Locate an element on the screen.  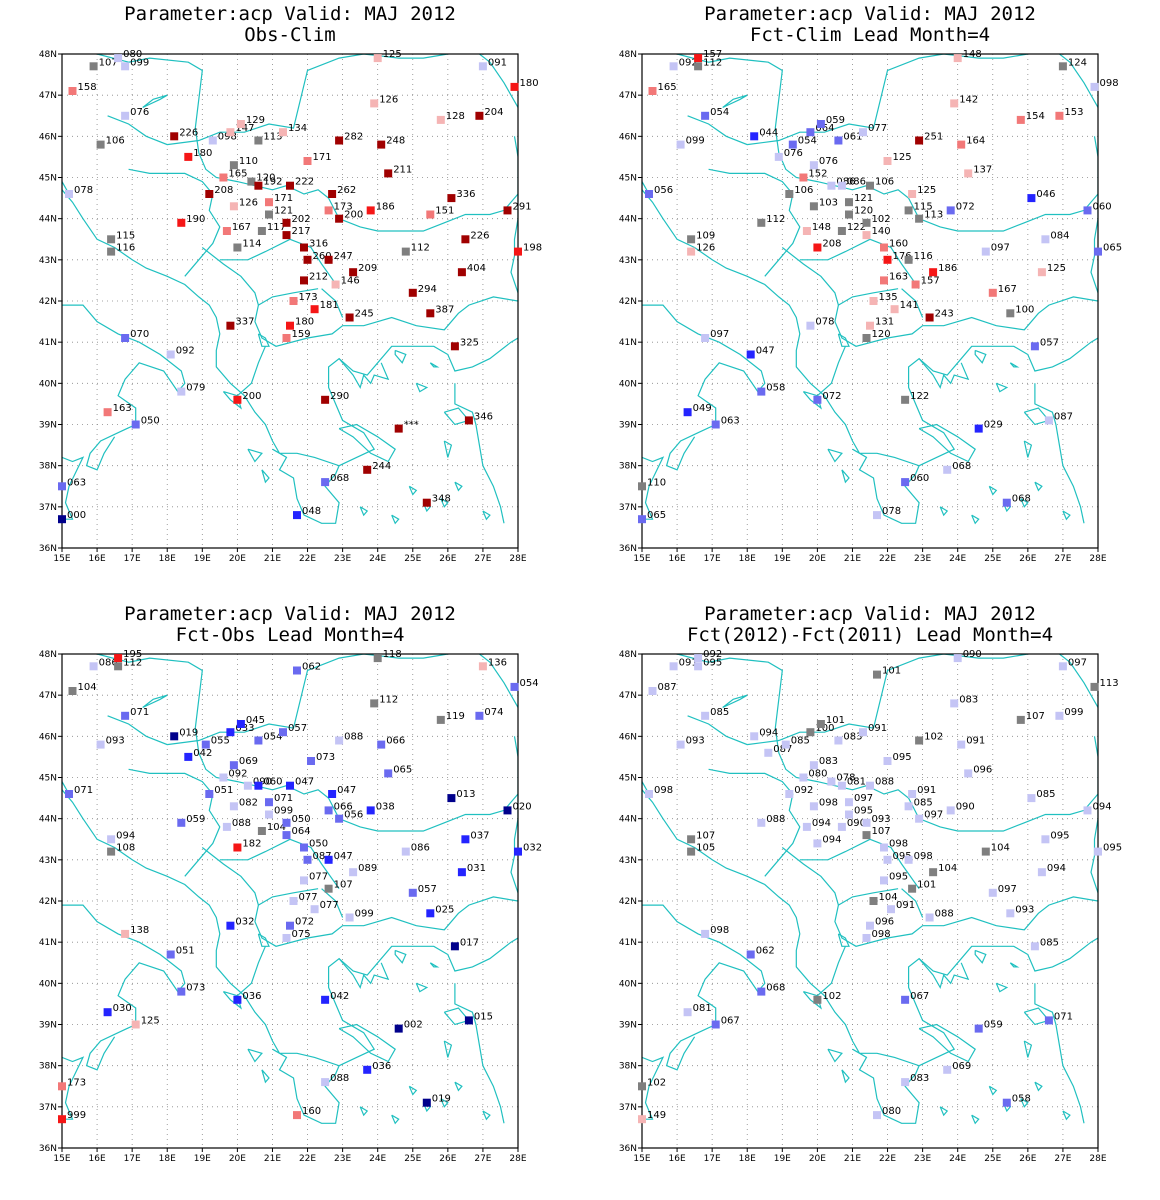
station-label: 107 is located at coordinates (343, 885).